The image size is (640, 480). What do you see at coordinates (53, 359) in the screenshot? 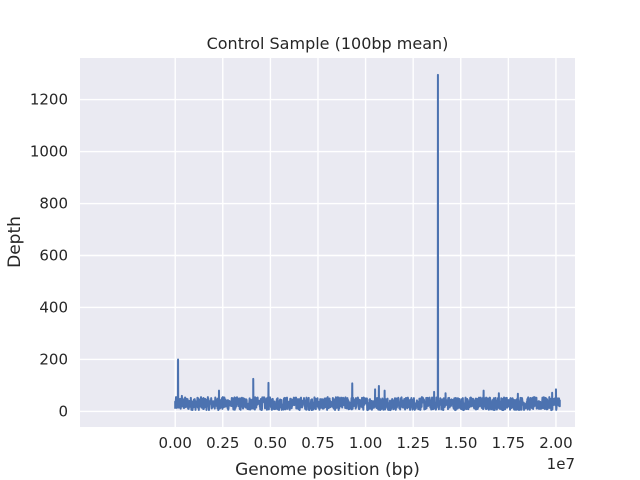
I see `y-tick-label: 200` at bounding box center [53, 359].